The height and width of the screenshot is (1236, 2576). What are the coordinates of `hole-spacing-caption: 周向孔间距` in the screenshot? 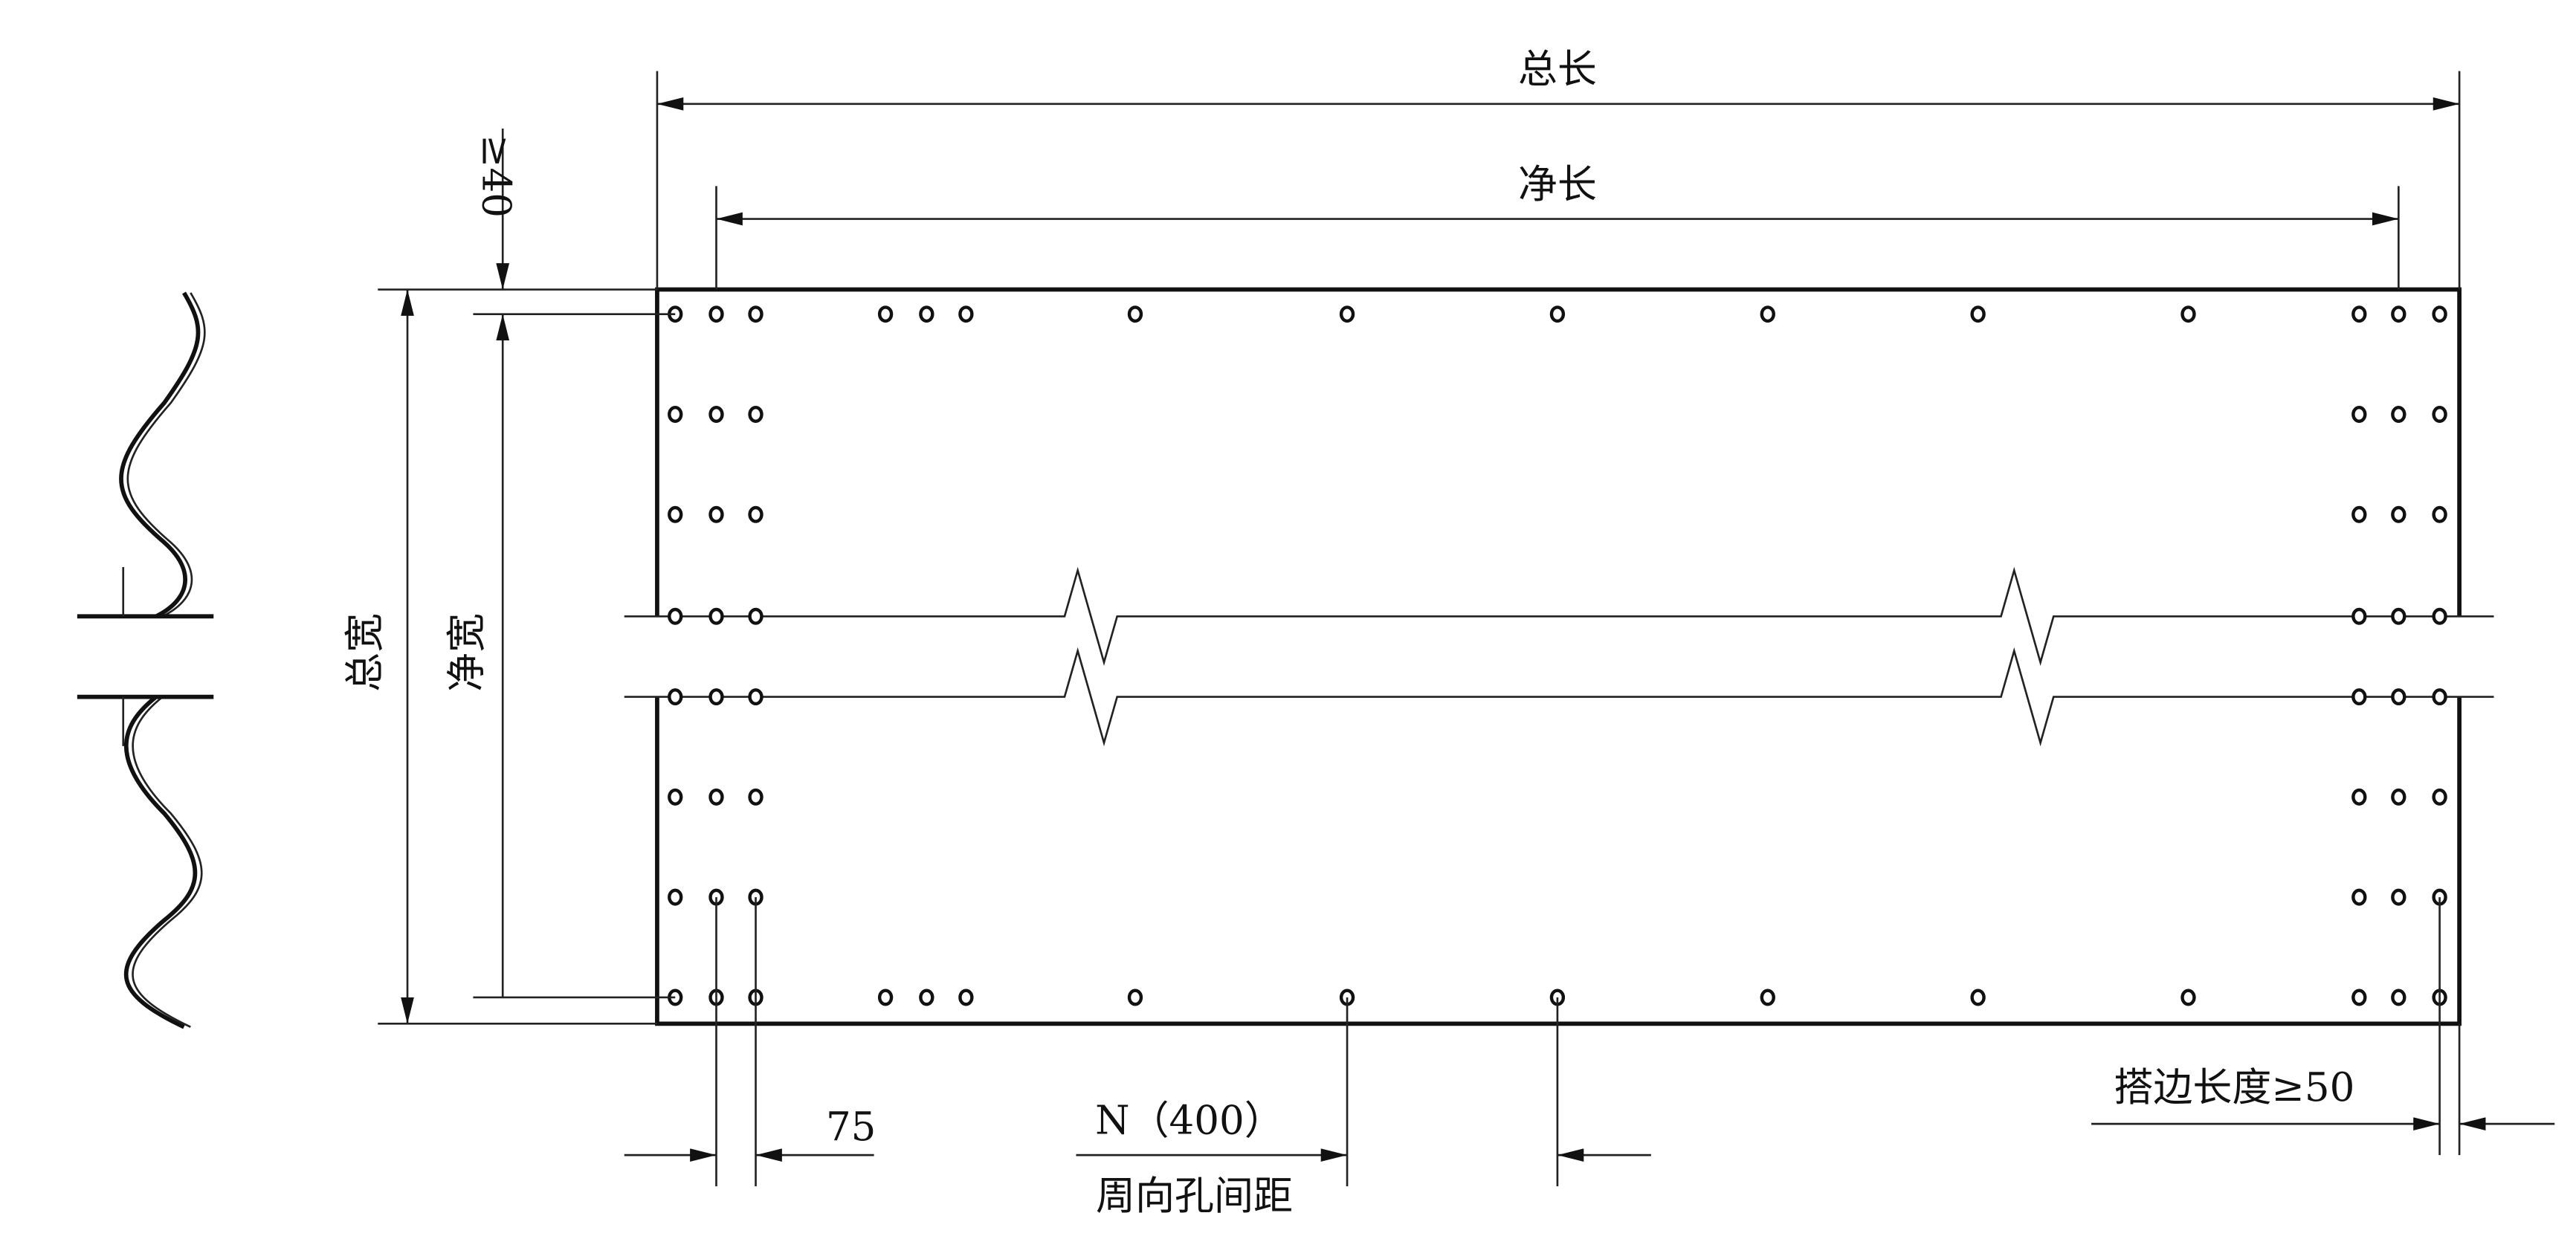 It's located at (1194, 1196).